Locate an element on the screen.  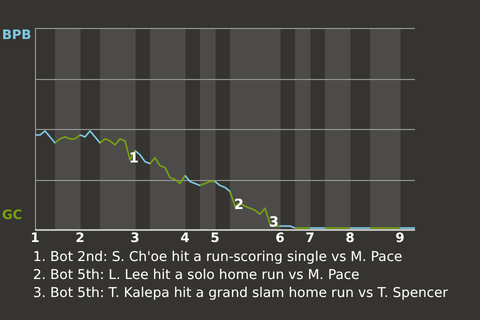
text: GC is located at coordinates (12, 216).